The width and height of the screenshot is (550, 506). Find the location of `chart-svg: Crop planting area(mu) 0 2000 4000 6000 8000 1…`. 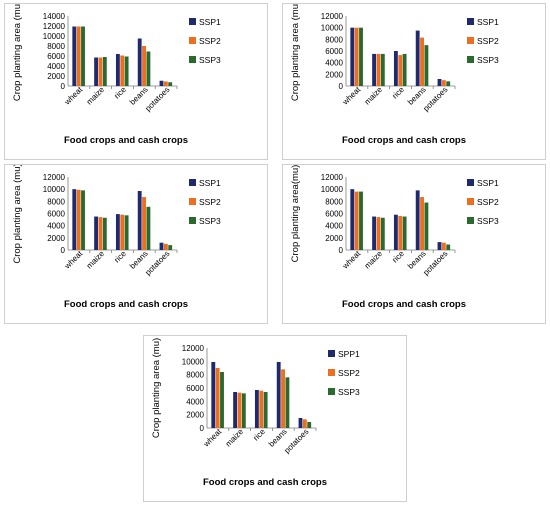

chart-svg: Crop planting area(mu) 0 2000 4000 6000 8000 1… is located at coordinates (394, 237).